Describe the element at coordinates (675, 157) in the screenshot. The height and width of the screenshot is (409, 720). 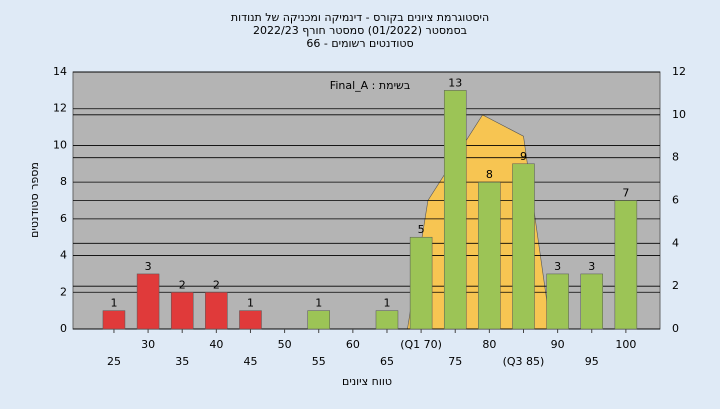
I see `y2-tick-label: 8` at that location.